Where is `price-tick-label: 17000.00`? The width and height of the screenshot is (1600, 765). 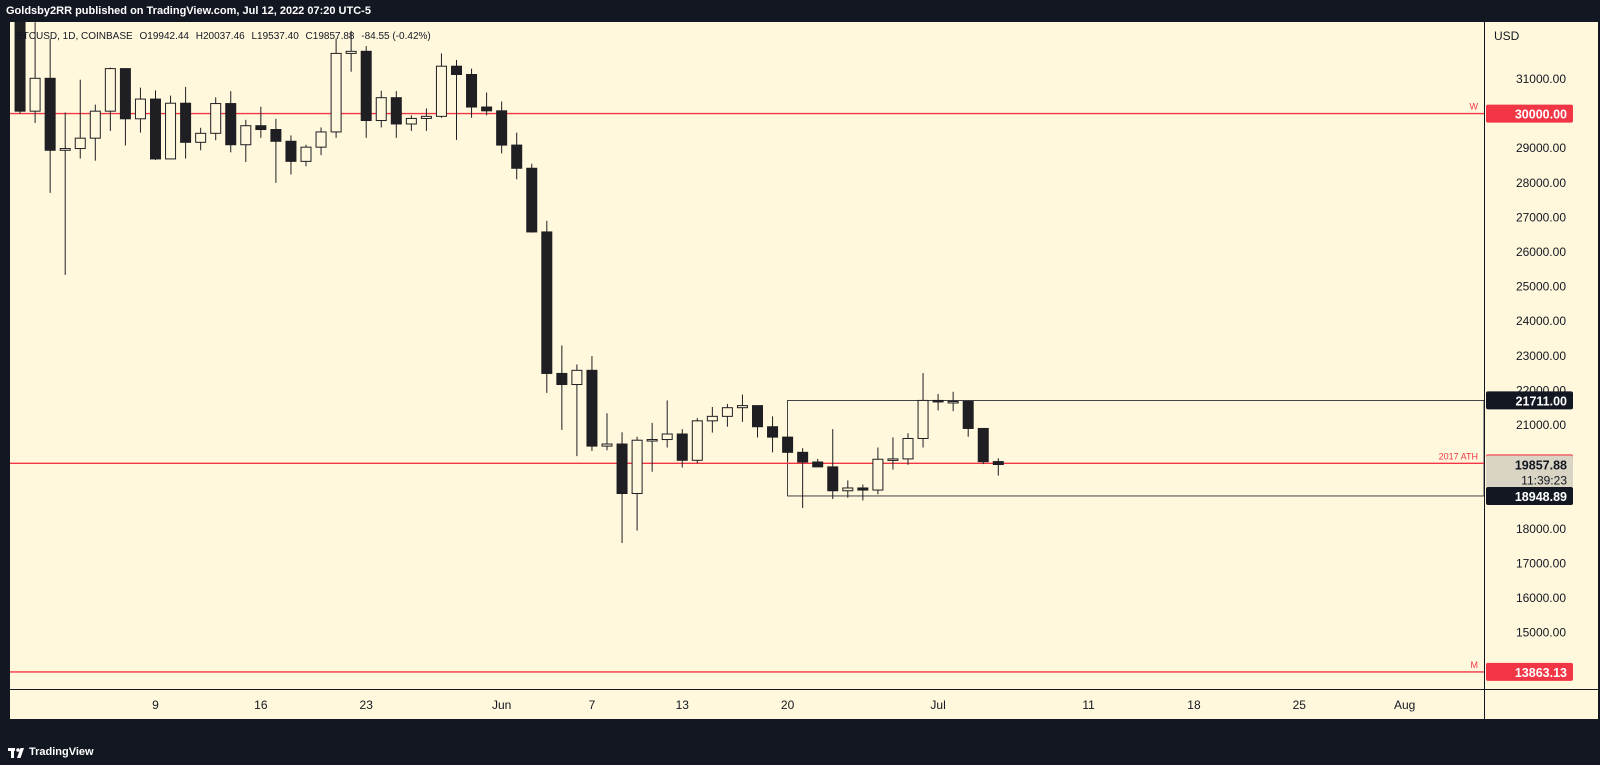 price-tick-label: 17000.00 is located at coordinates (1541, 563).